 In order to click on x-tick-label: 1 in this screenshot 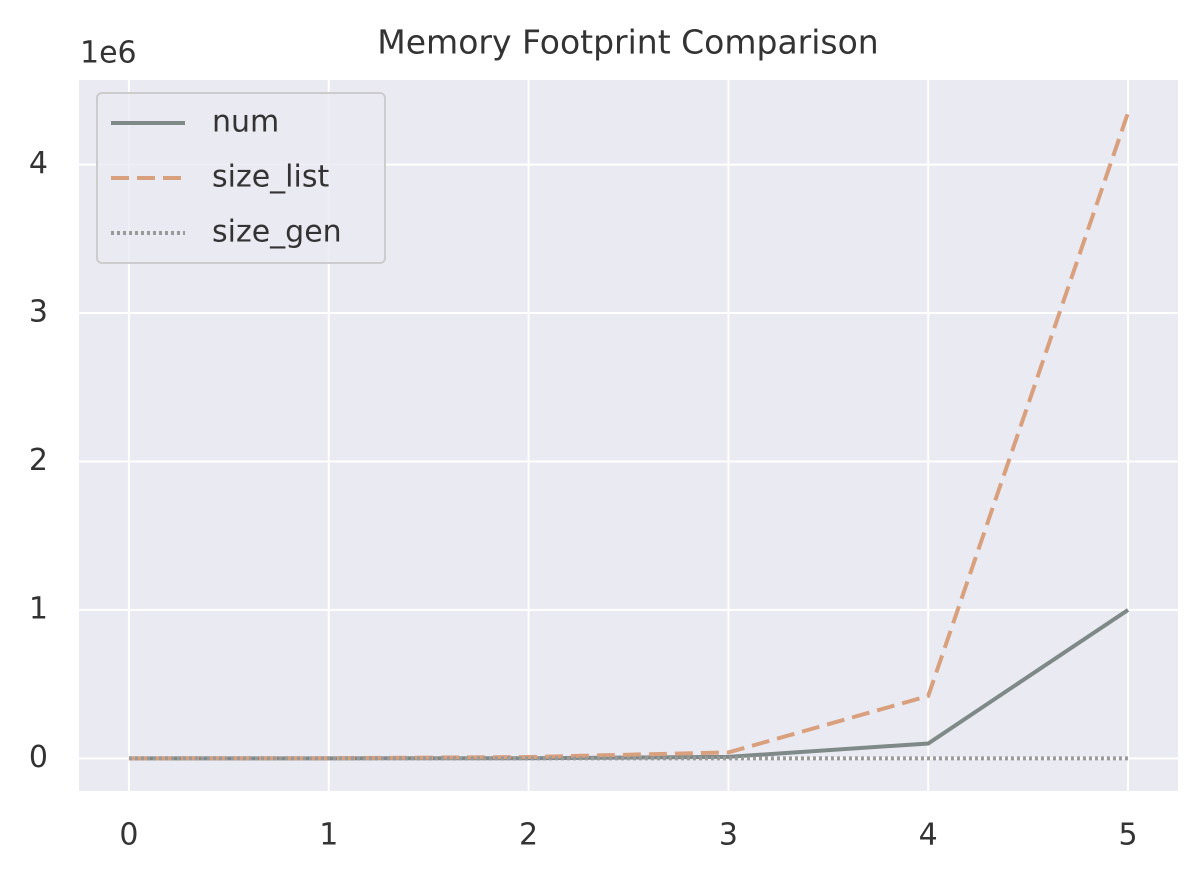, I will do `click(328, 835)`.